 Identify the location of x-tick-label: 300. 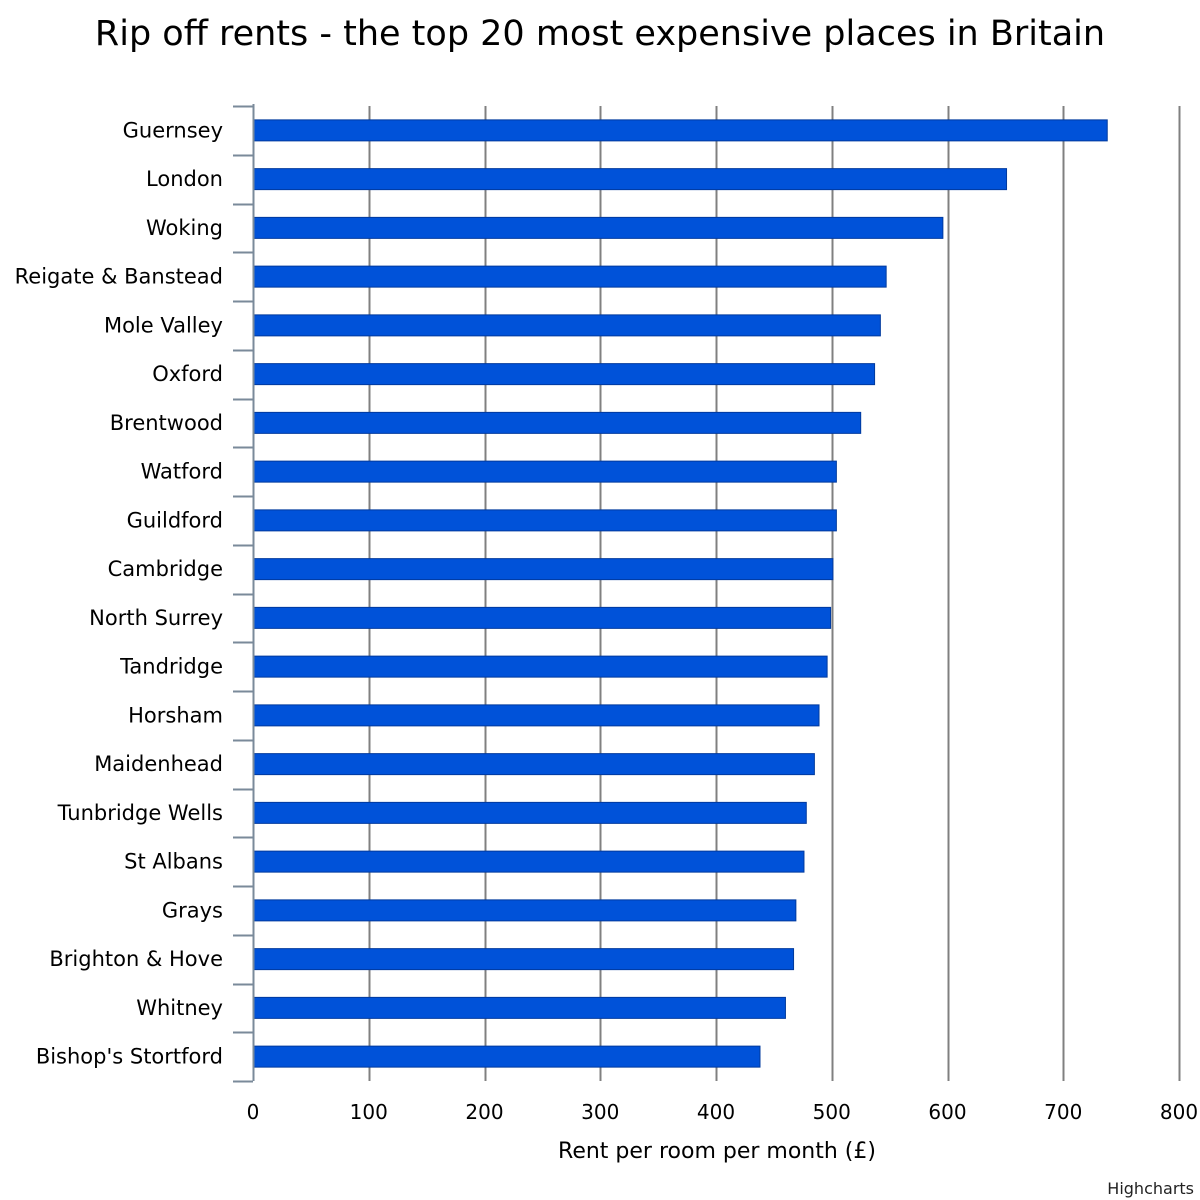
(600, 1112).